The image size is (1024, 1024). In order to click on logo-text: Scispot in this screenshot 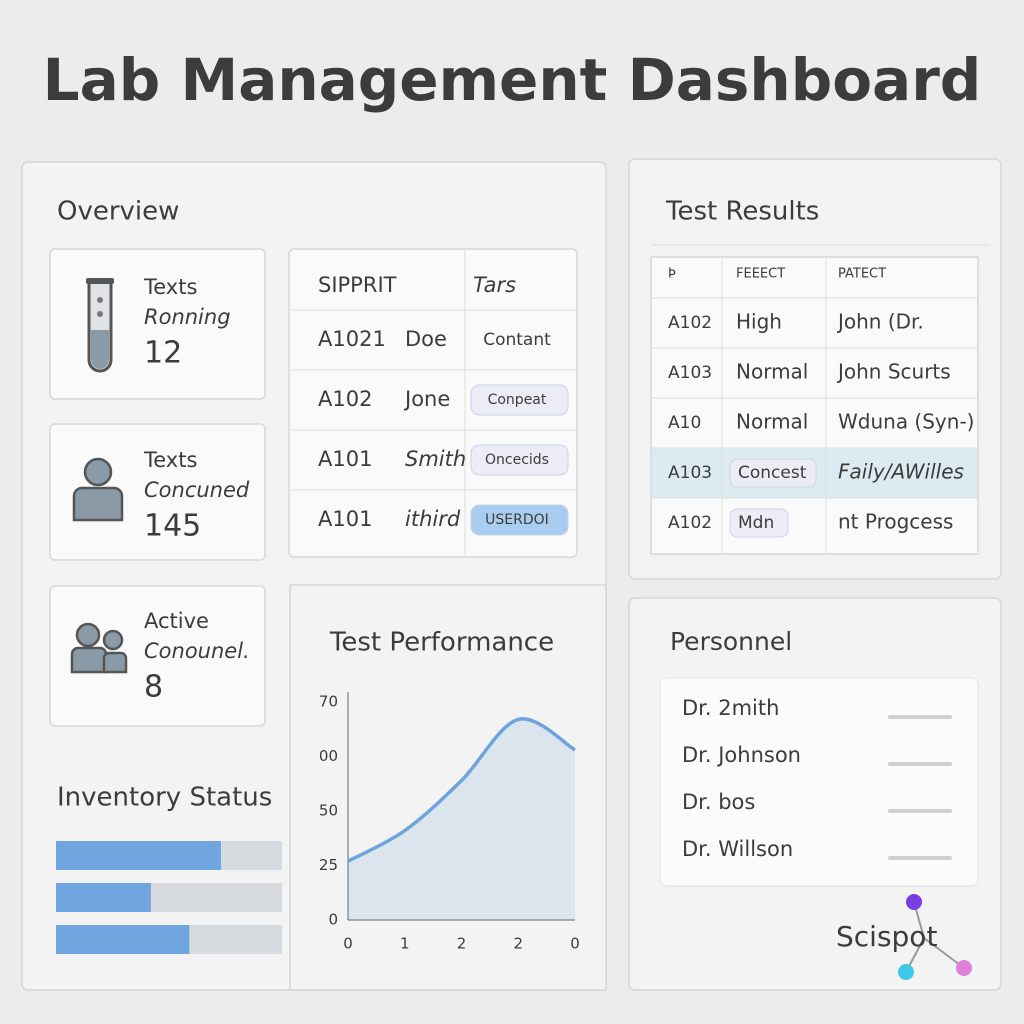, I will do `click(886, 936)`.